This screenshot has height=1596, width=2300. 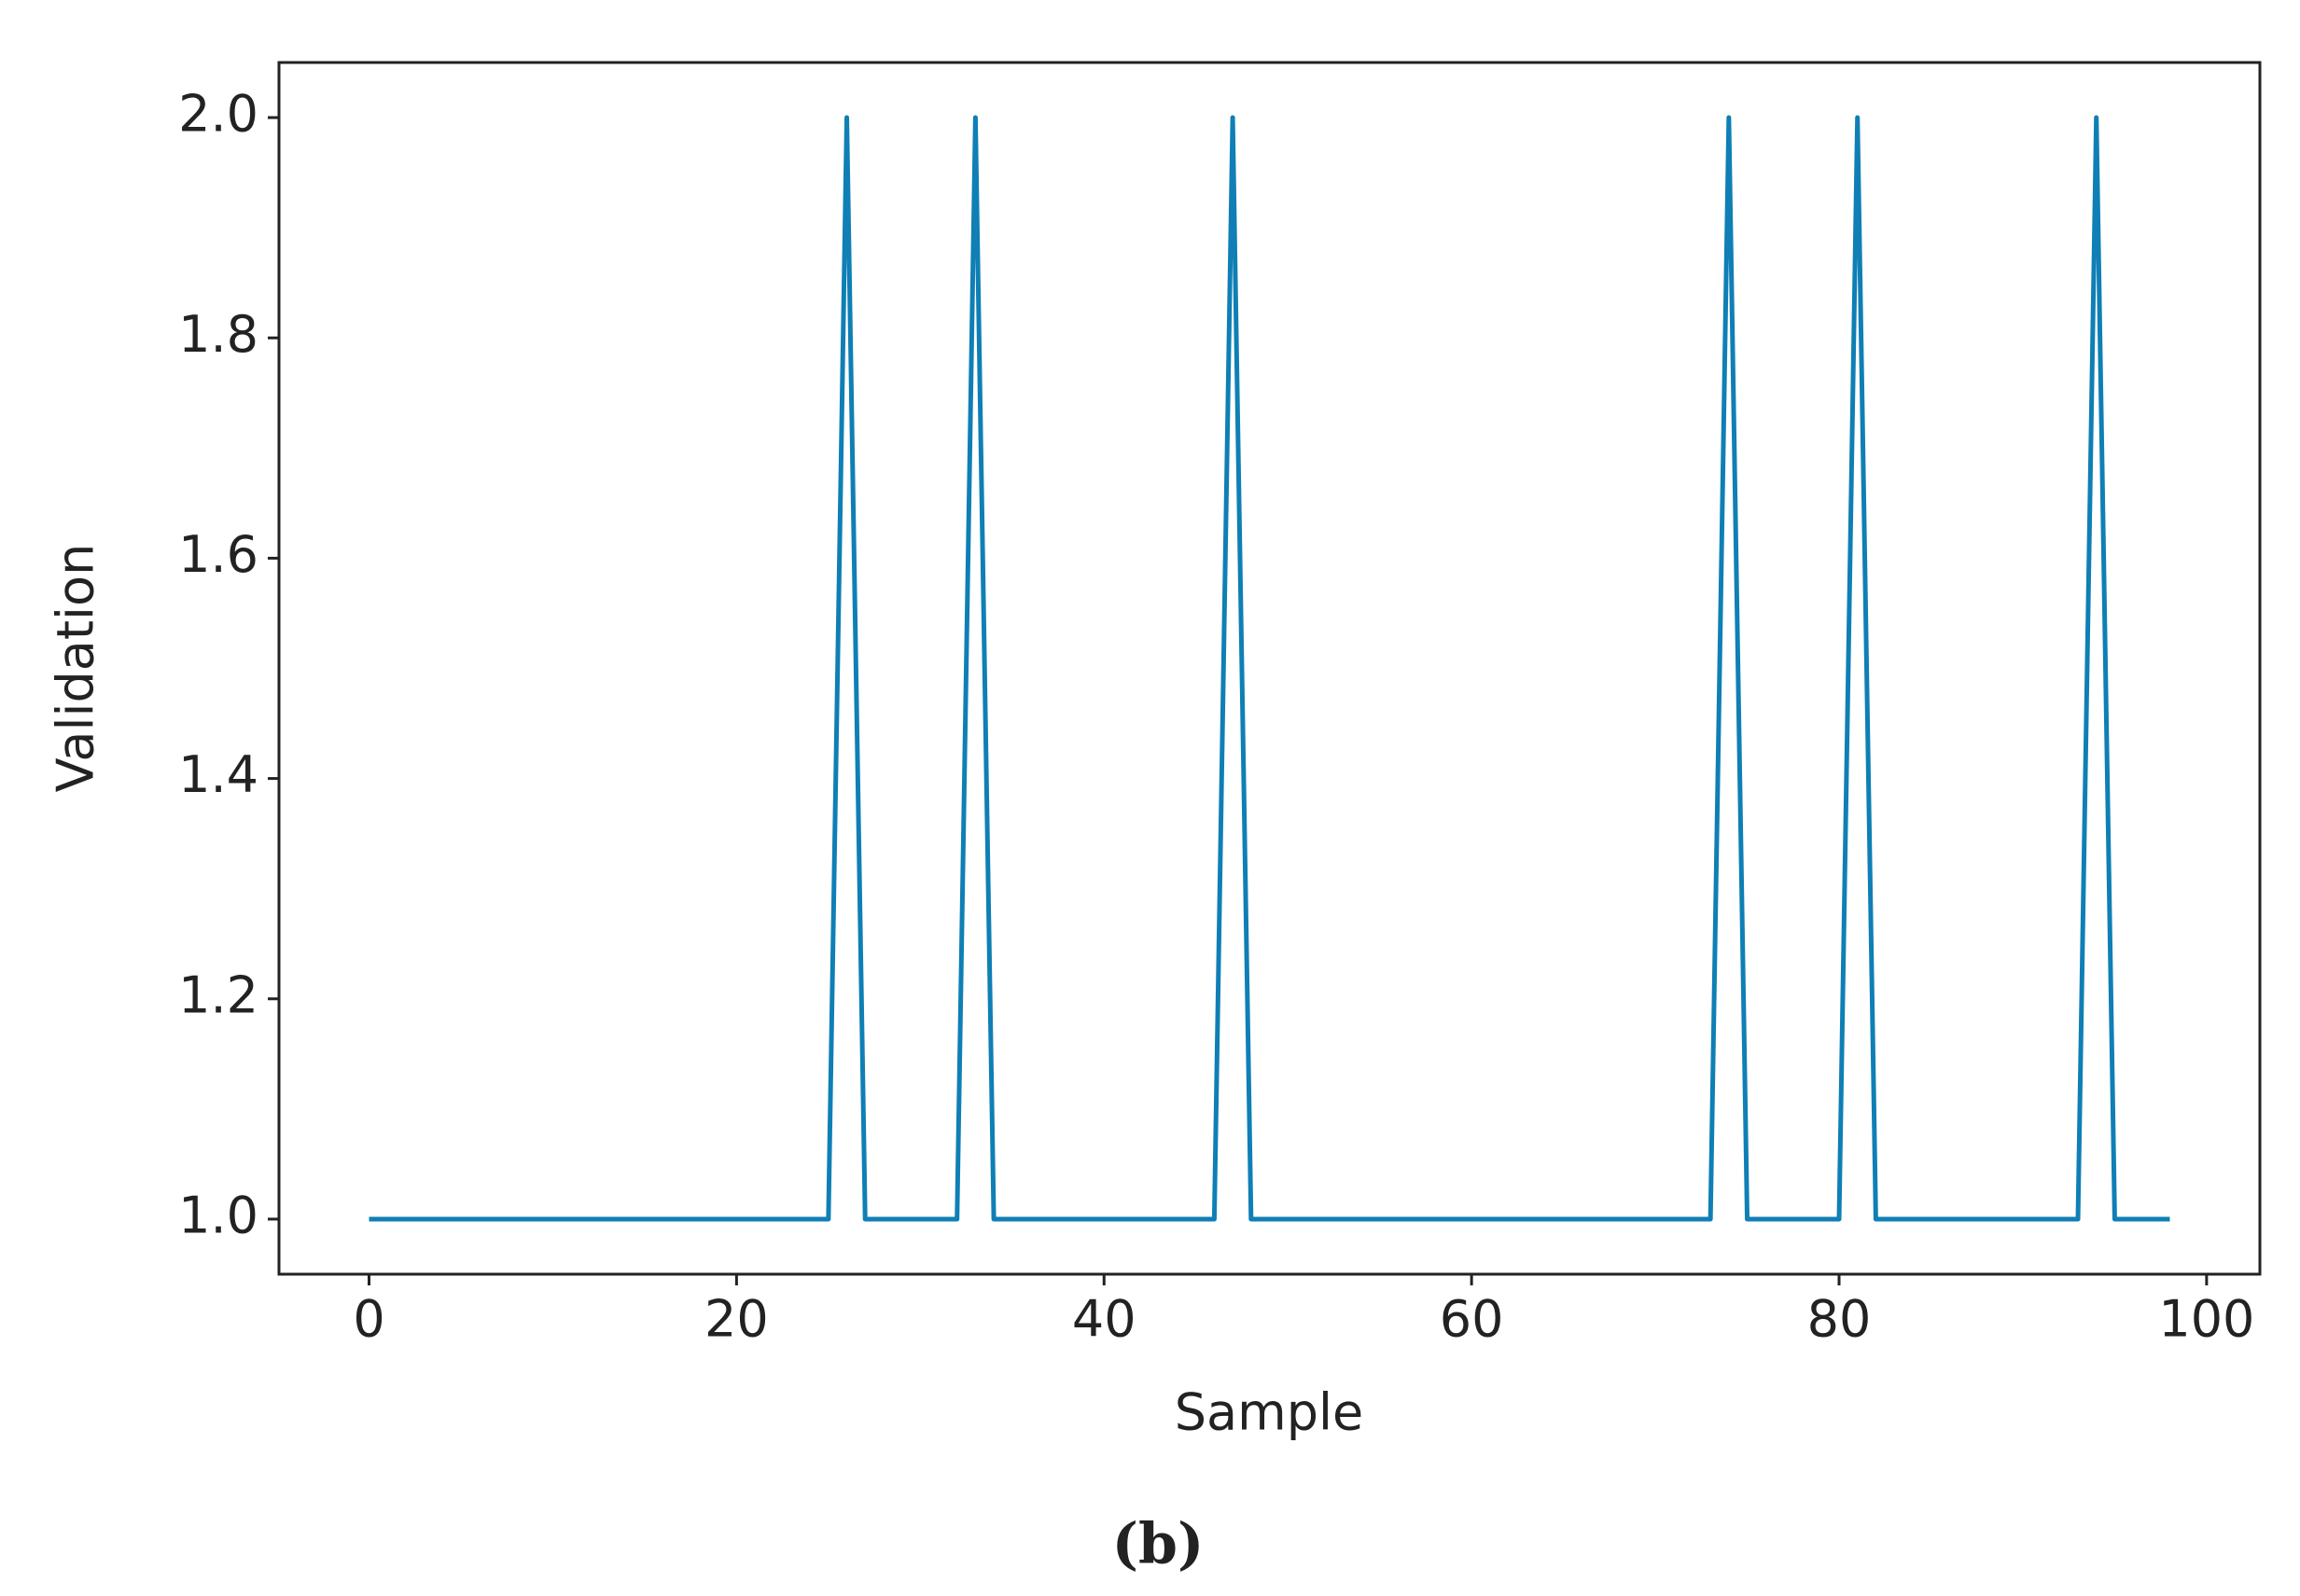 I want to click on y-tick-label: 1.8, so click(x=218, y=334).